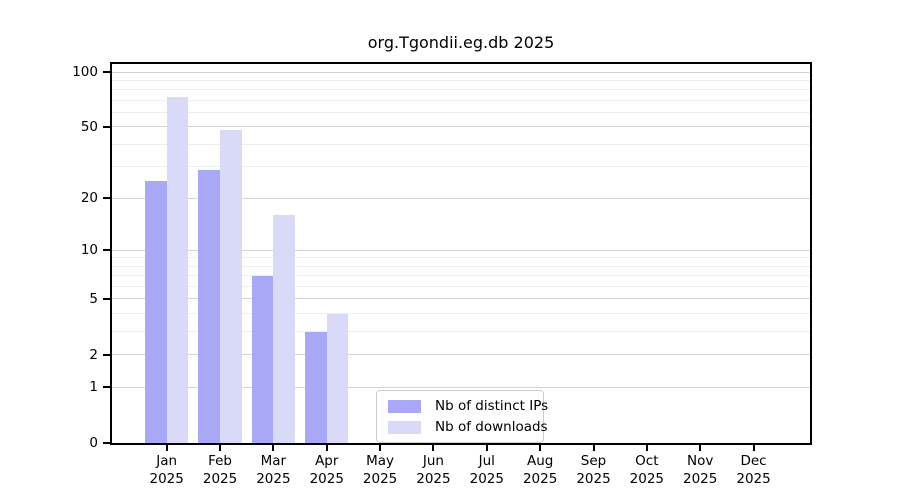  I want to click on legend-swatch-distinct-ips-icon, so click(404, 406).